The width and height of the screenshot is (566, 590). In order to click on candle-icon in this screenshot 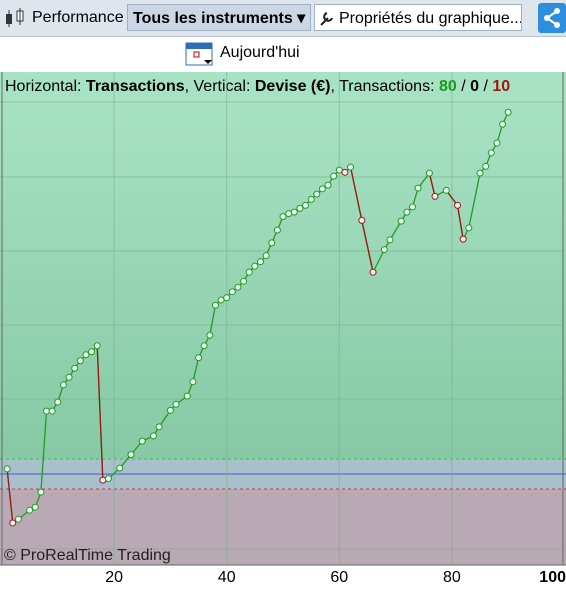, I will do `click(15, 17)`.